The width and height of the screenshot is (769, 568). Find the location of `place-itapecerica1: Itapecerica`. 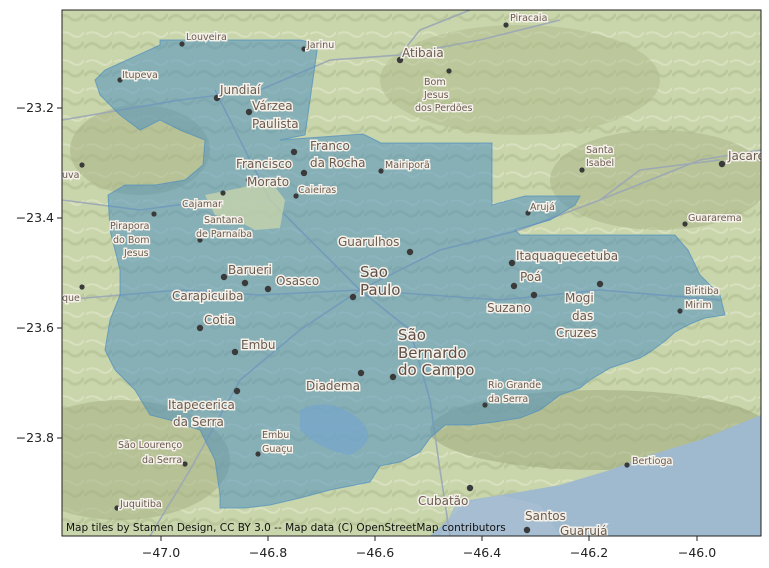

place-itapecerica1: Itapecerica is located at coordinates (202, 405).